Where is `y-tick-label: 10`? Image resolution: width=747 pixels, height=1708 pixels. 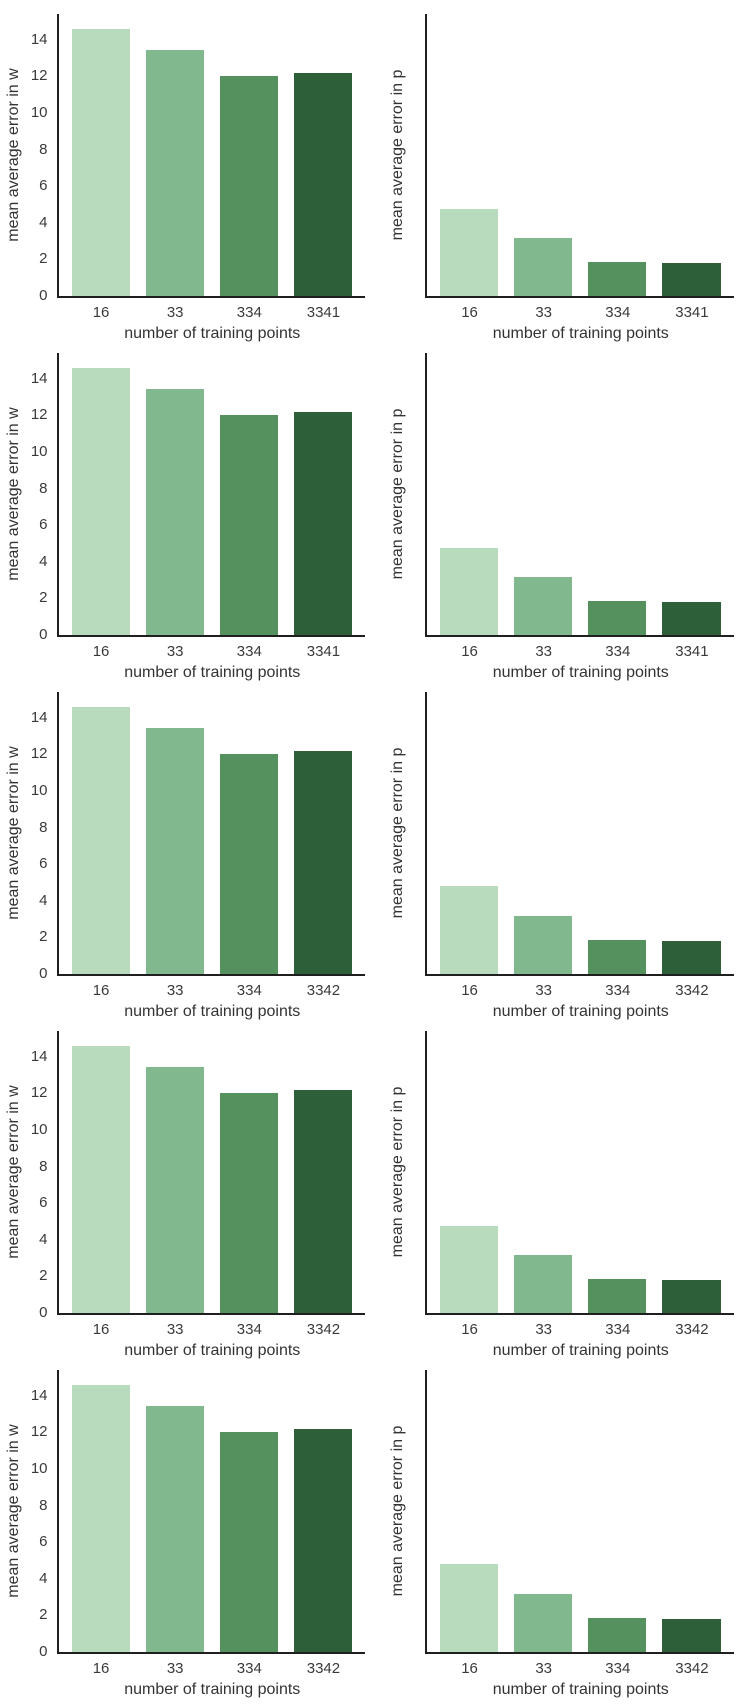
y-tick-label: 10 is located at coordinates (39, 1468).